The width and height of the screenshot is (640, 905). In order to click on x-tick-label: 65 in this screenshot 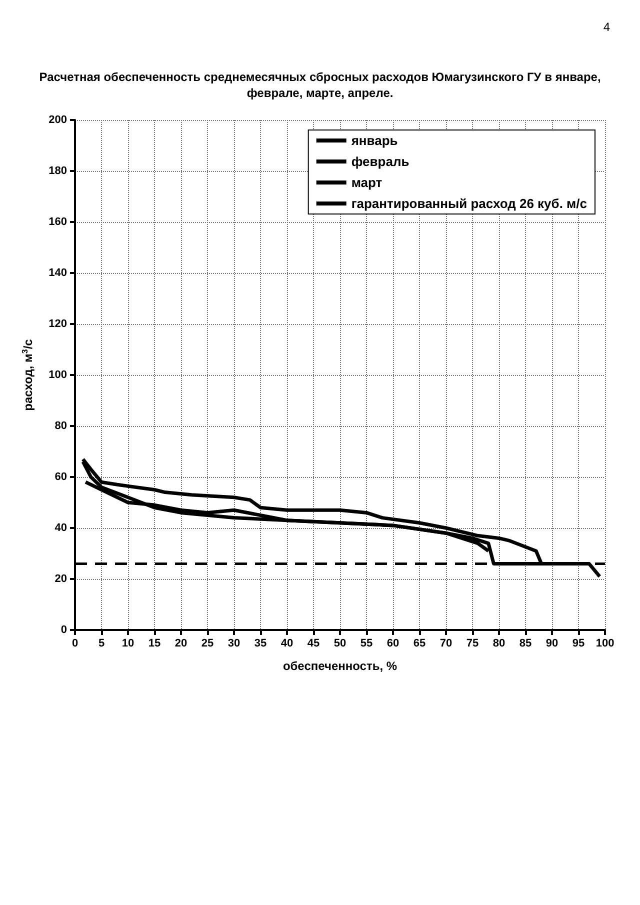, I will do `click(419, 644)`.